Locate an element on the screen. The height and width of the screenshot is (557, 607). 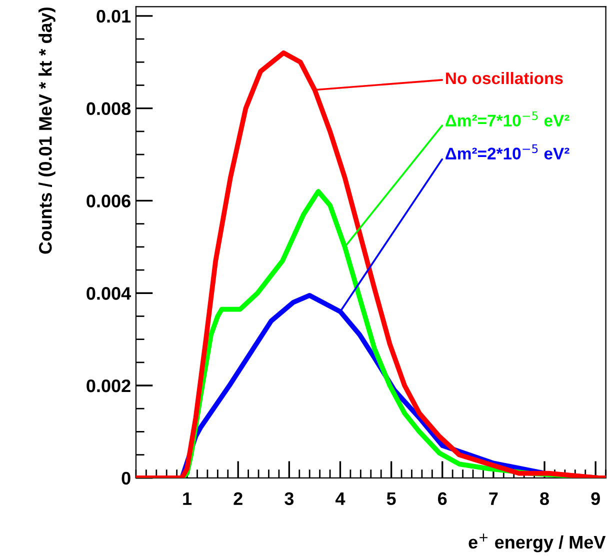
y-axis-title: Counts / (0.01 MeV * kt * day) is located at coordinates (47, 131).